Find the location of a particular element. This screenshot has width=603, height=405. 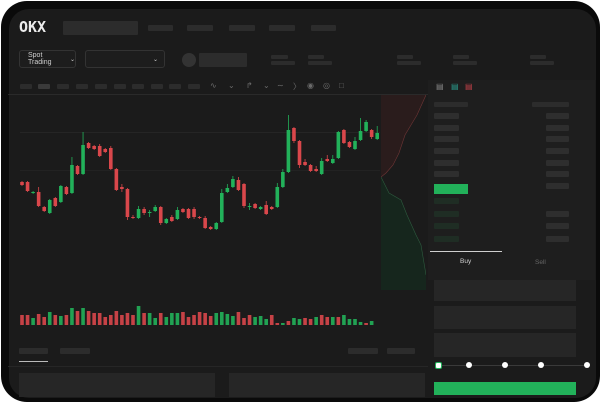

settings-icon: ◎ is located at coordinates (326, 85).